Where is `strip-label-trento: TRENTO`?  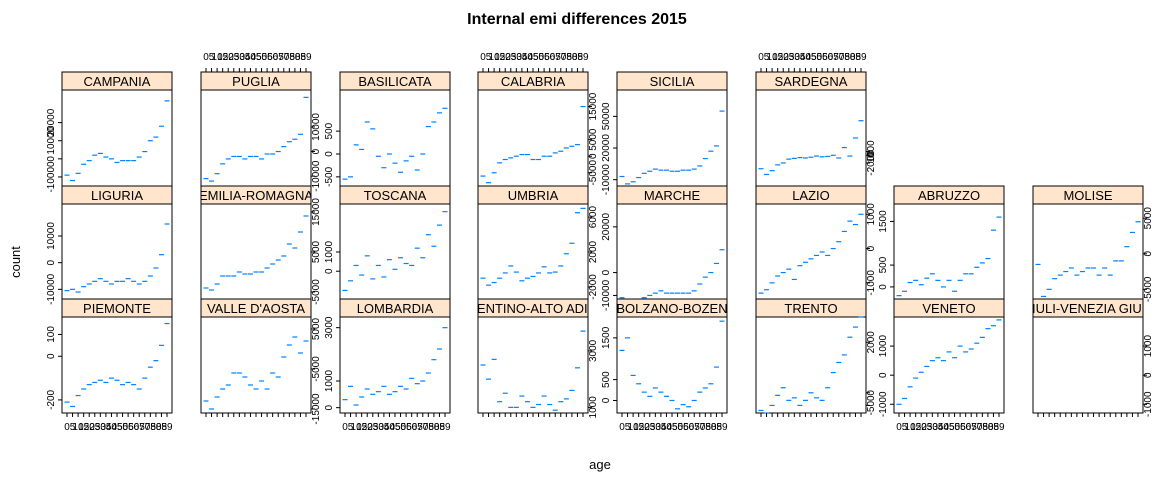 strip-label-trento: TRENTO is located at coordinates (810, 308).